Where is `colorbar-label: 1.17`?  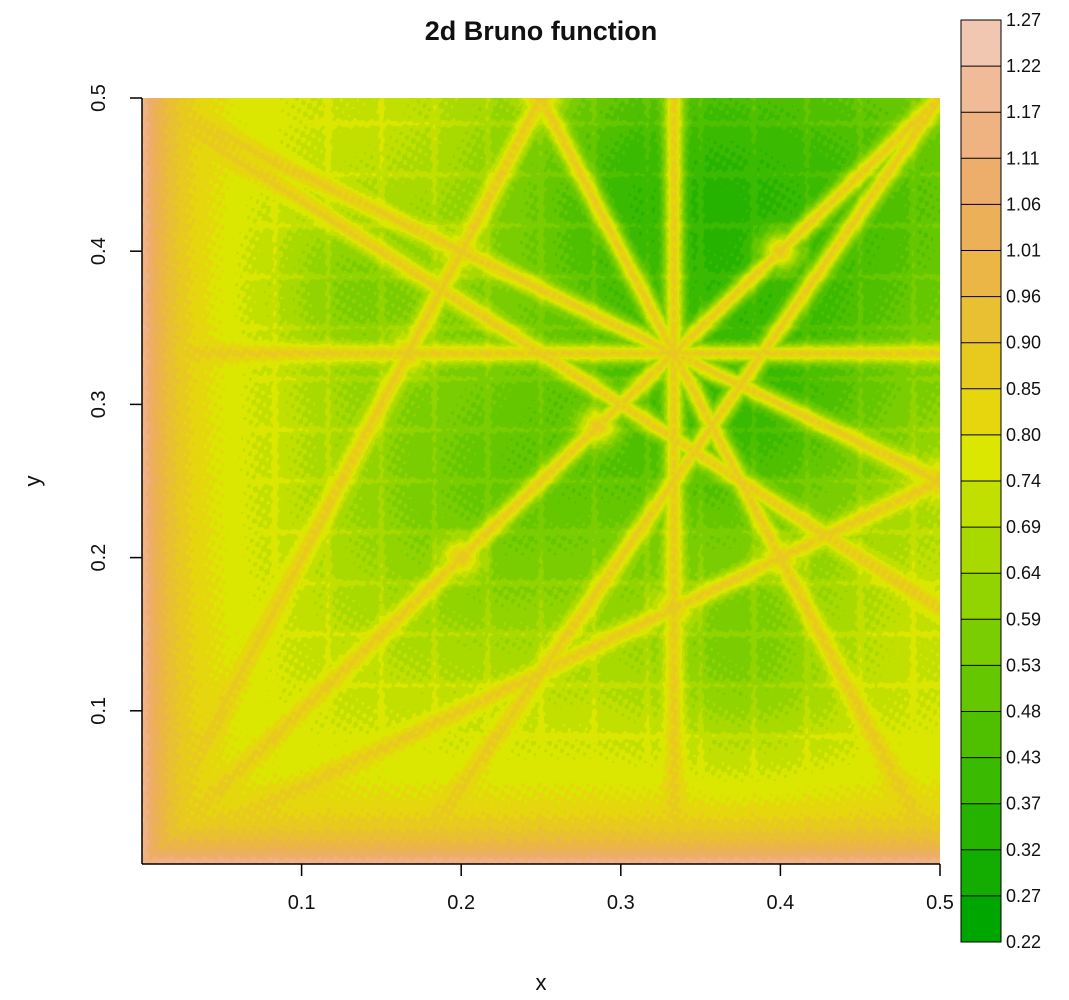 colorbar-label: 1.17 is located at coordinates (1023, 112).